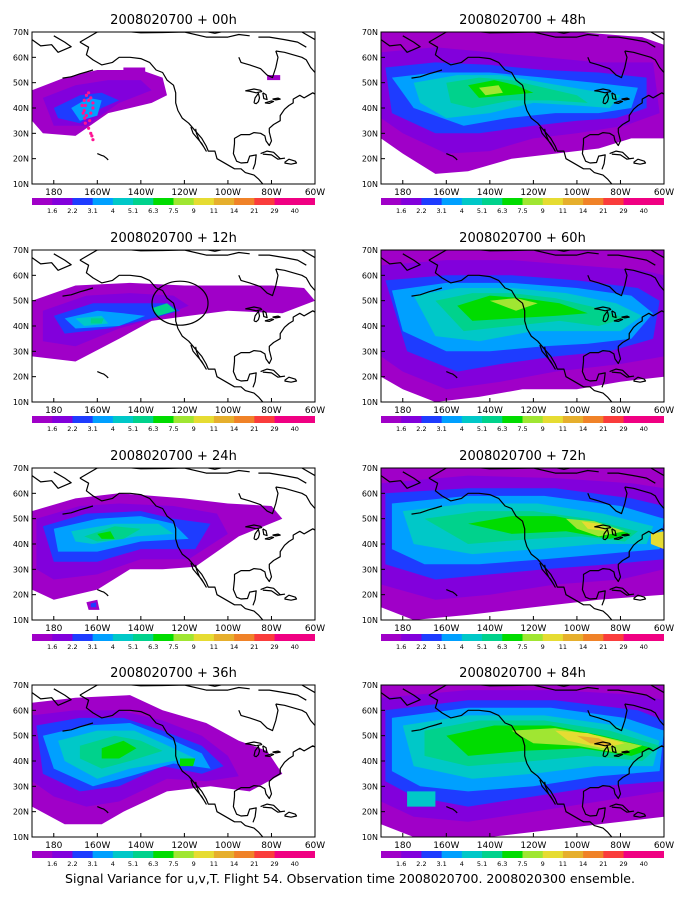 The image size is (700, 900). Describe the element at coordinates (401, 864) in the screenshot. I see `colorbar-label: 1.6` at that location.